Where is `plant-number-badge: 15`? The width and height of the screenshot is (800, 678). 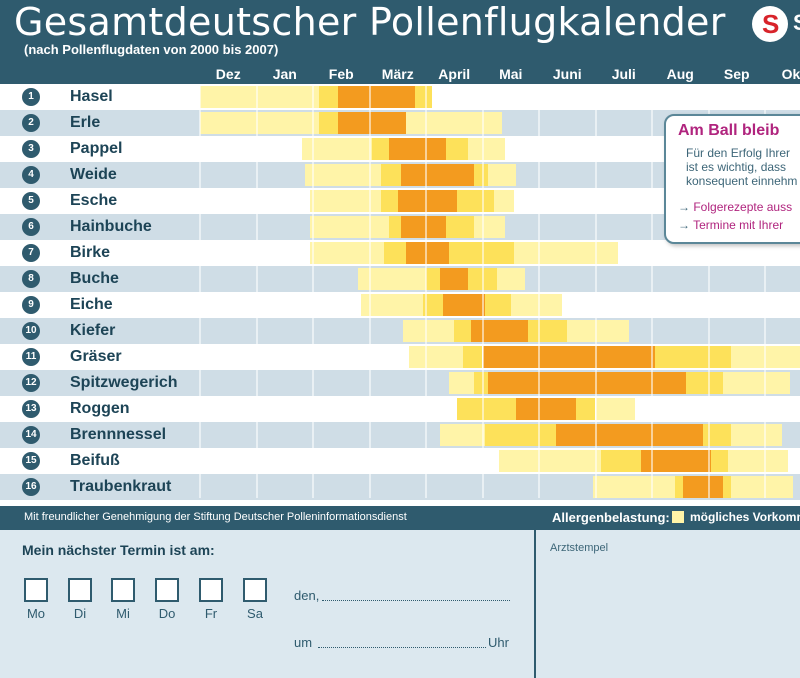
plant-number-badge: 15 is located at coordinates (31, 461).